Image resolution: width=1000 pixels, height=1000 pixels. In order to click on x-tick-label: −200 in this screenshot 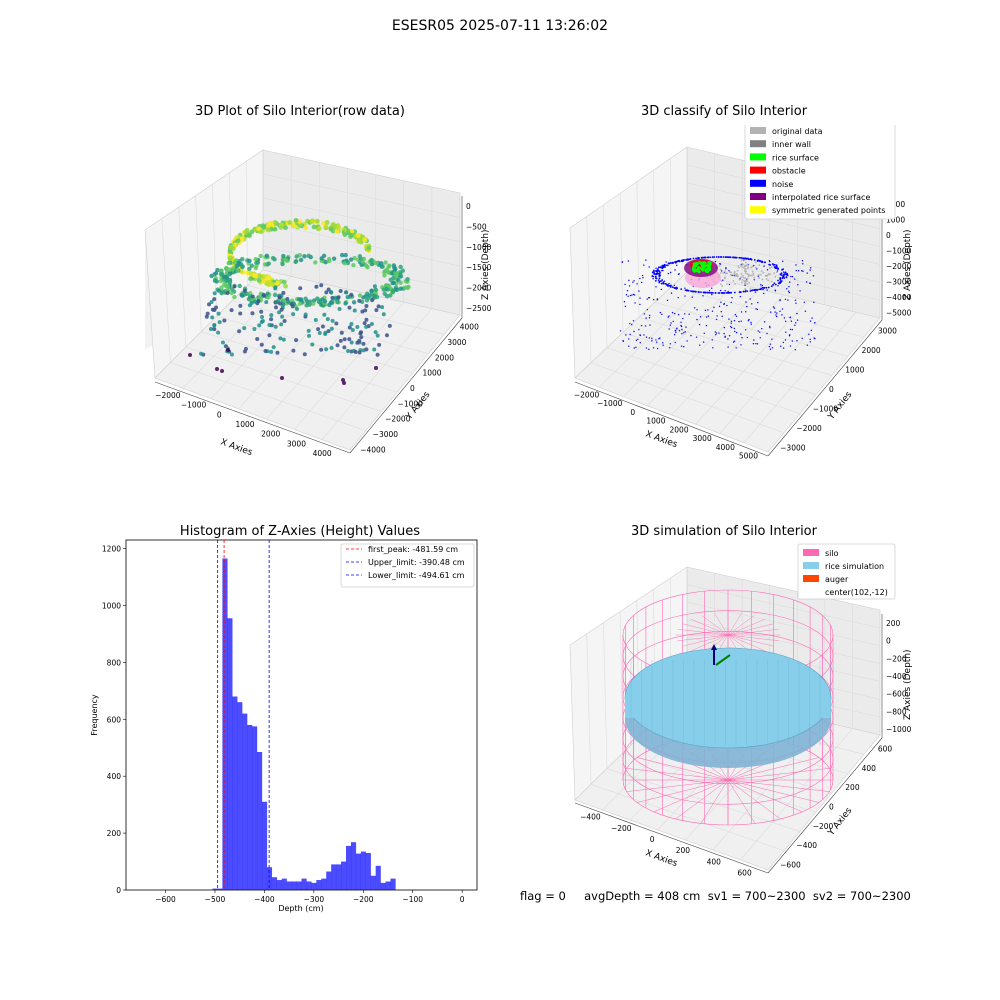, I will do `click(621, 828)`.